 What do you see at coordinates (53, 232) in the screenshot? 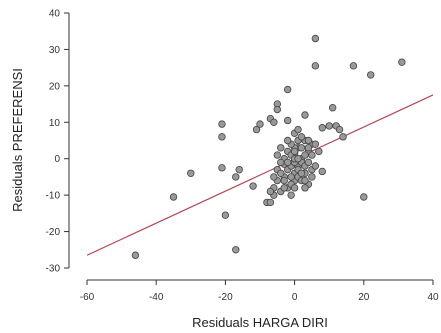
I see `y-tick-label: -20` at bounding box center [53, 232].